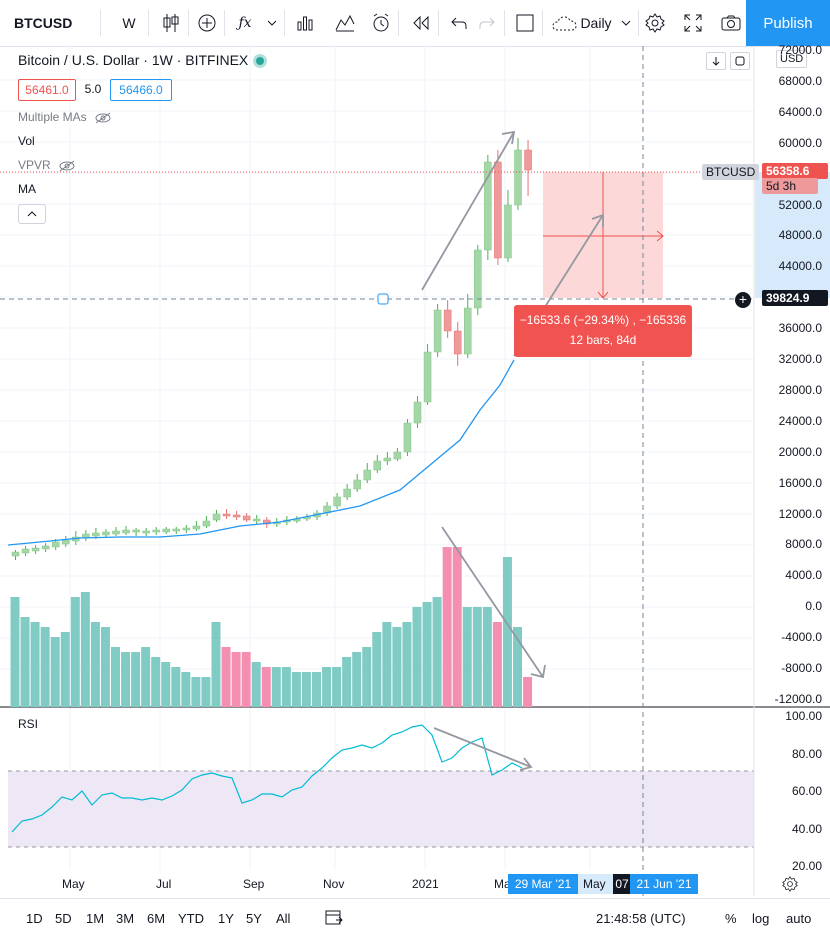  I want to click on range-1d: 1D, so click(34, 918).